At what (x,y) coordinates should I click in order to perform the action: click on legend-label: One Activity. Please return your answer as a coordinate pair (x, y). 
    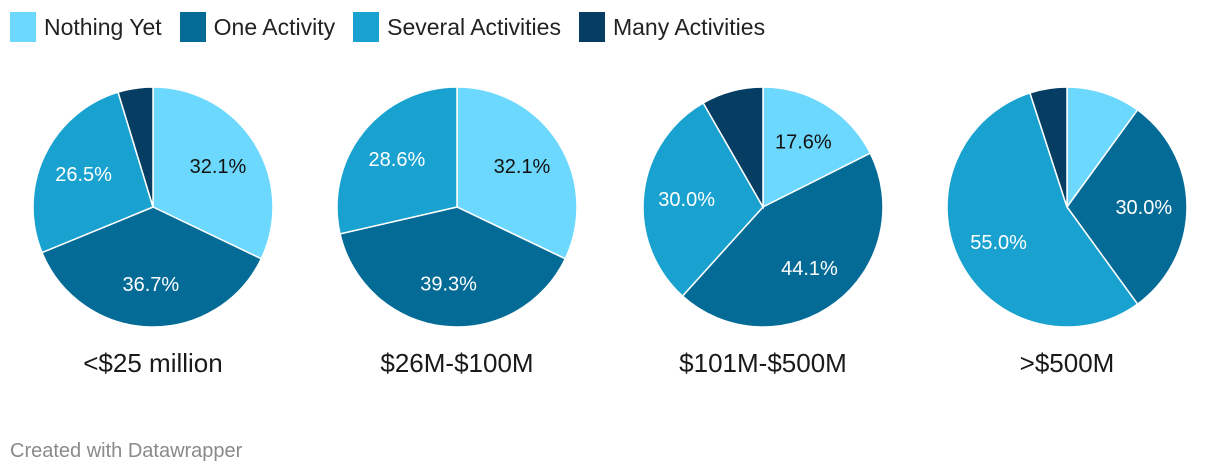
    Looking at the image, I should click on (274, 26).